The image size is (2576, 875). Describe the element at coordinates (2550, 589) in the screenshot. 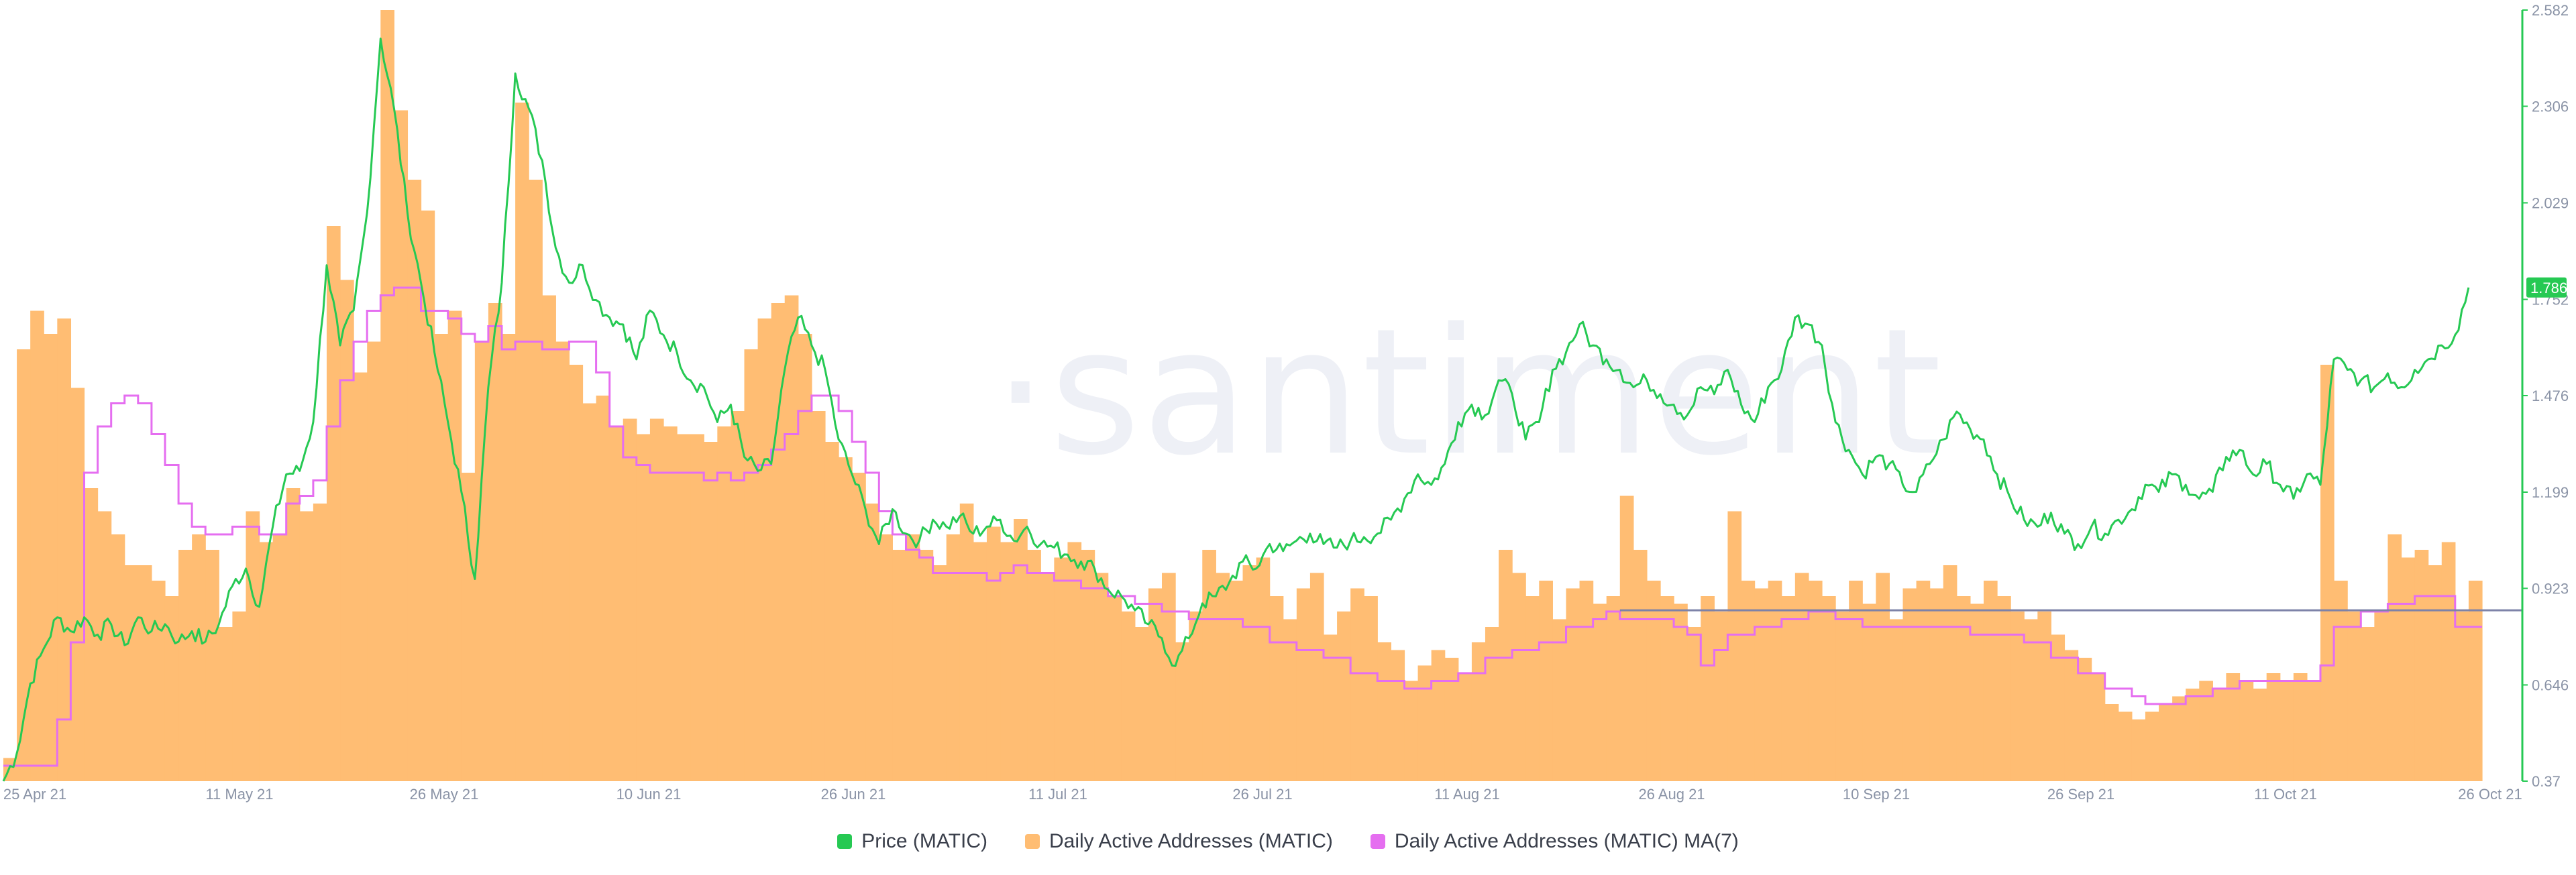

I see `y-tick-label: 0.923` at that location.